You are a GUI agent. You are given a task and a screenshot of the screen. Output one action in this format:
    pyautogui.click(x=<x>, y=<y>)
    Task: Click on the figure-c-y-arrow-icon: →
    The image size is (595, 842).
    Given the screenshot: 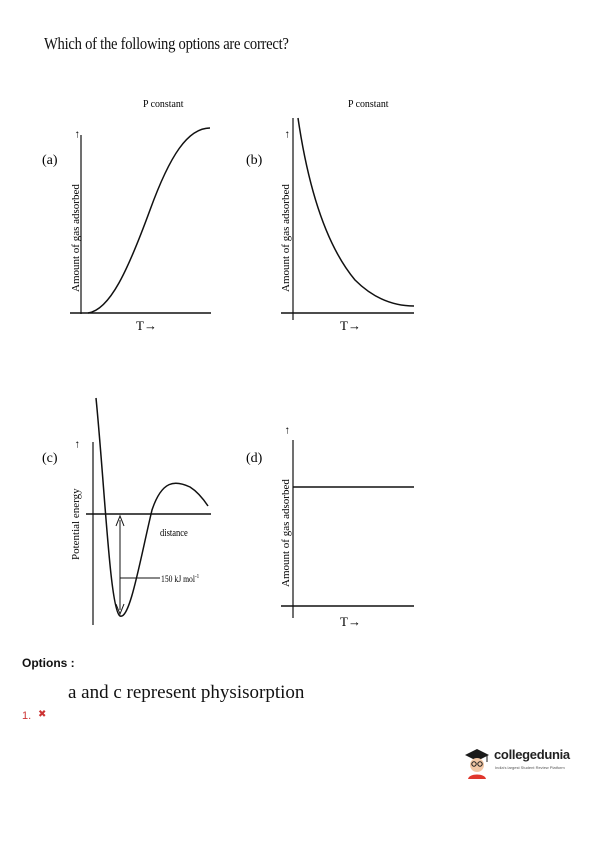 What is the action you would take?
    pyautogui.click(x=76, y=444)
    